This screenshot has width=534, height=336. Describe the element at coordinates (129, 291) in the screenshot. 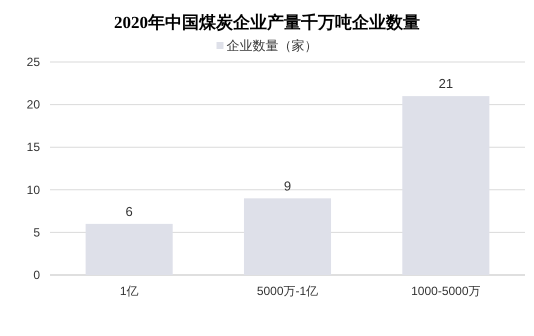

I see `x-tick-label: 1亿` at that location.